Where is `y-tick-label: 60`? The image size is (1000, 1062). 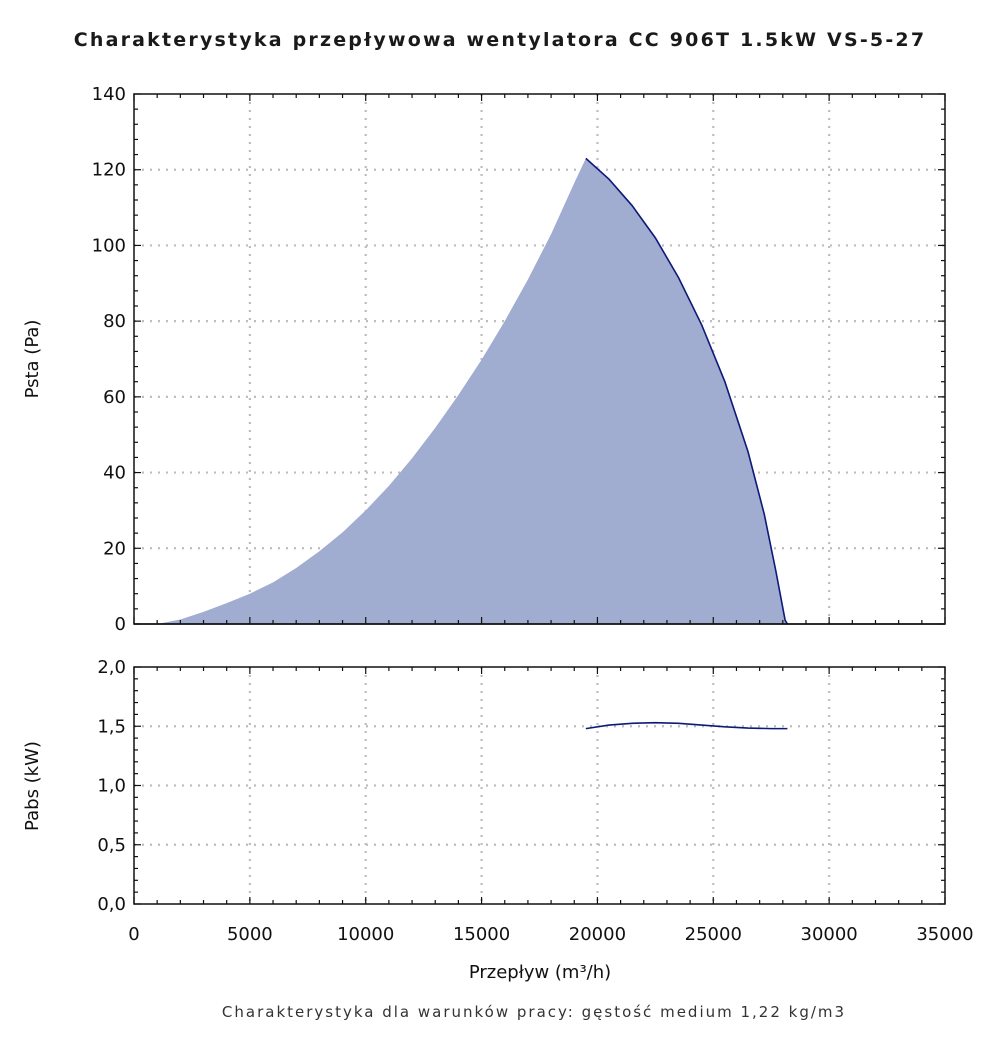
y-tick-label: 60 is located at coordinates (114, 397).